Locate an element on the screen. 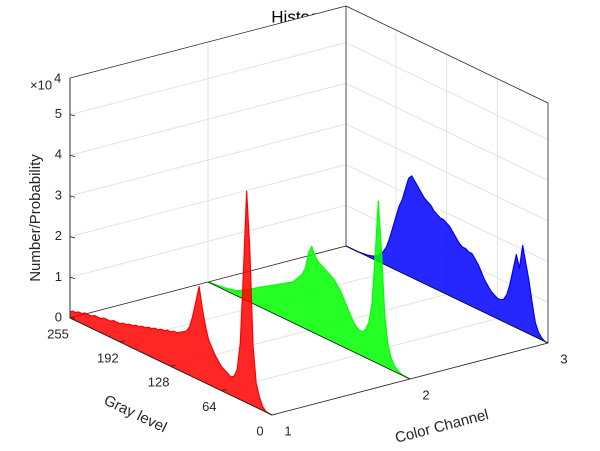 The image size is (600, 451). z-axis-label: Number/Probability is located at coordinates (35, 218).